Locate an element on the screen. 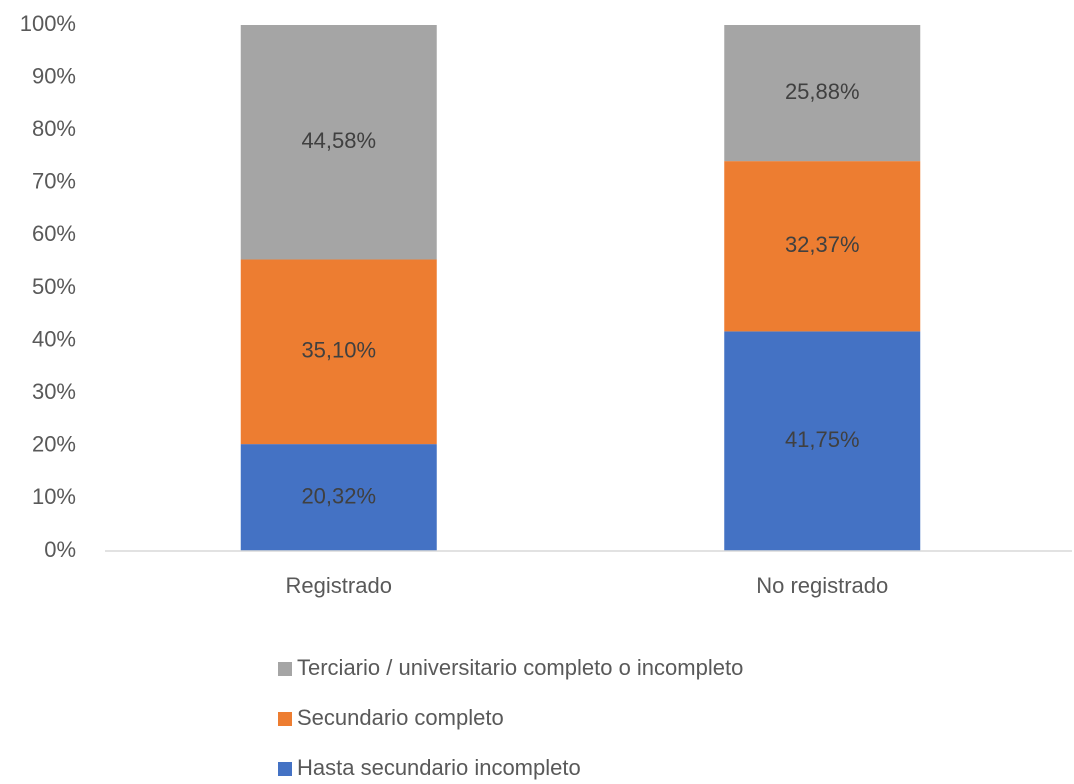 The height and width of the screenshot is (784, 1074). y-tick-label: 0% is located at coordinates (60, 549).